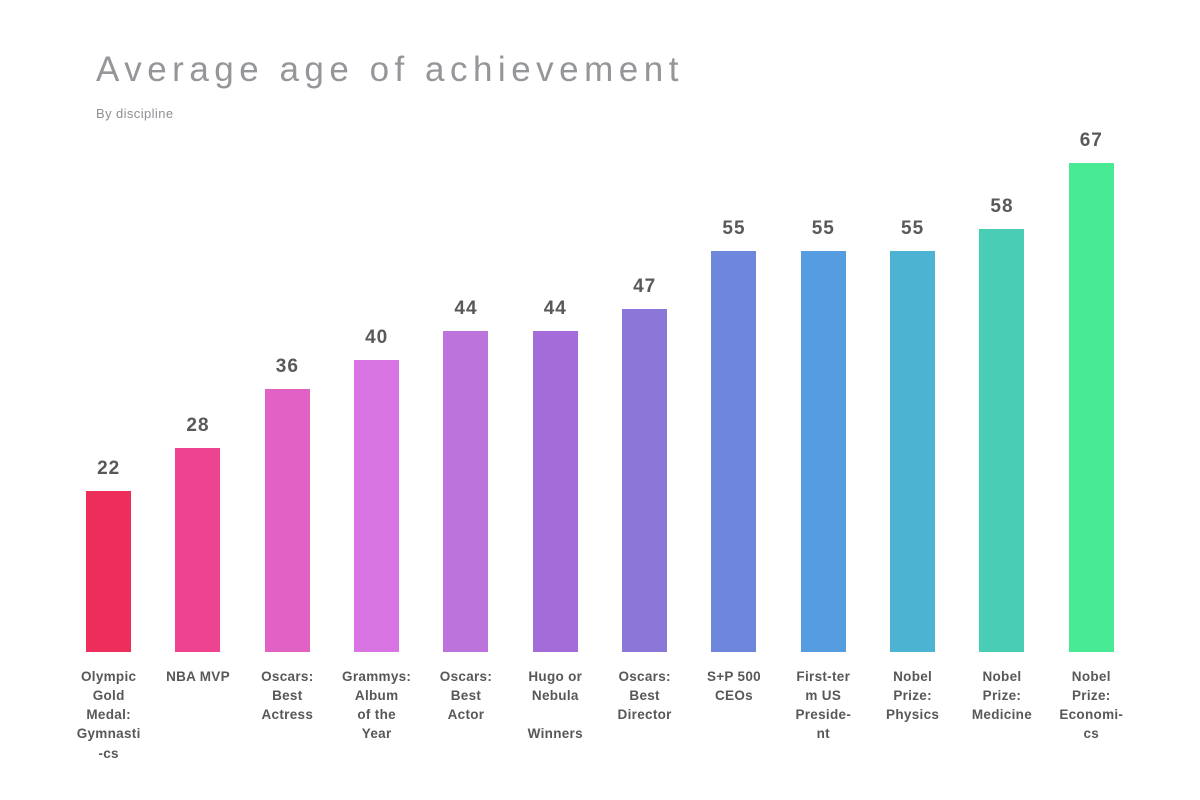 This screenshot has width=1200, height=800. What do you see at coordinates (109, 468) in the screenshot?
I see `bar-value-label: 22` at bounding box center [109, 468].